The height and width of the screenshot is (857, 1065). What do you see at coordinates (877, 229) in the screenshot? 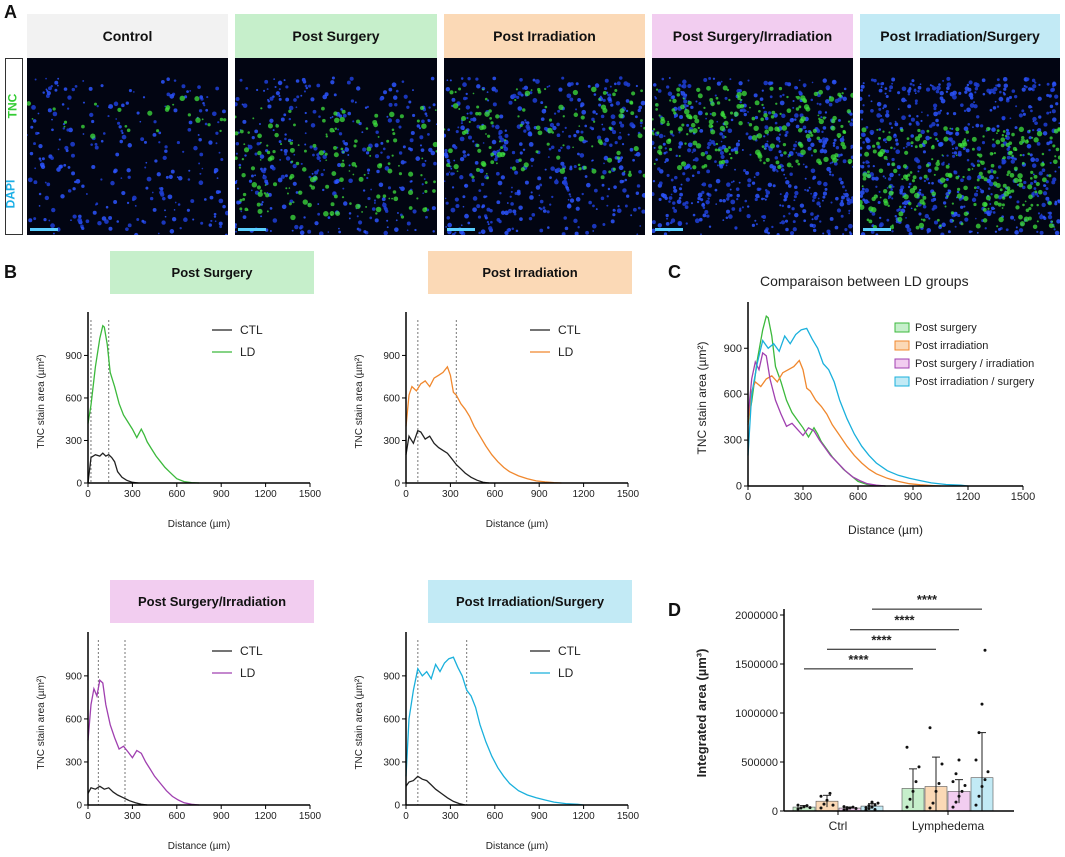
I see `scale-bar` at bounding box center [877, 229].